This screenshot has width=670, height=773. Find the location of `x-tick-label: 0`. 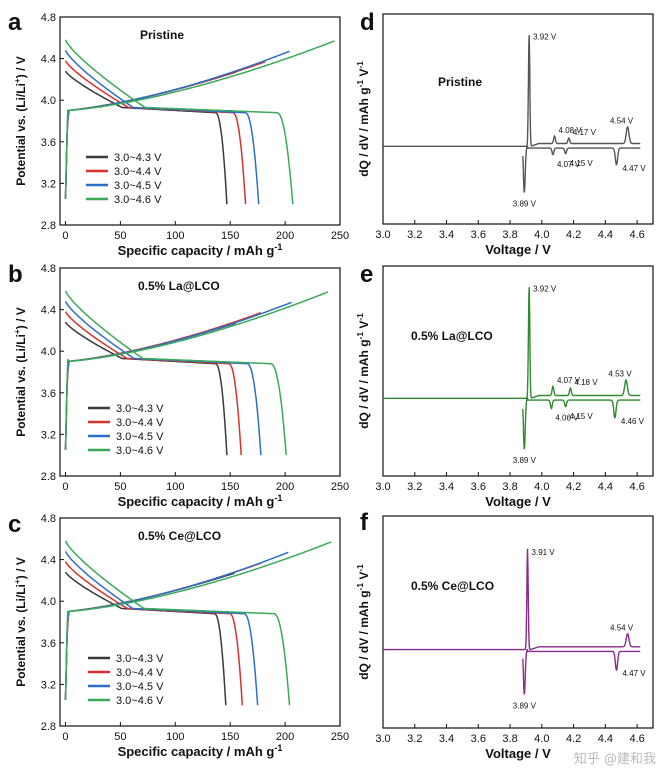

x-tick-label: 0 is located at coordinates (65, 487).